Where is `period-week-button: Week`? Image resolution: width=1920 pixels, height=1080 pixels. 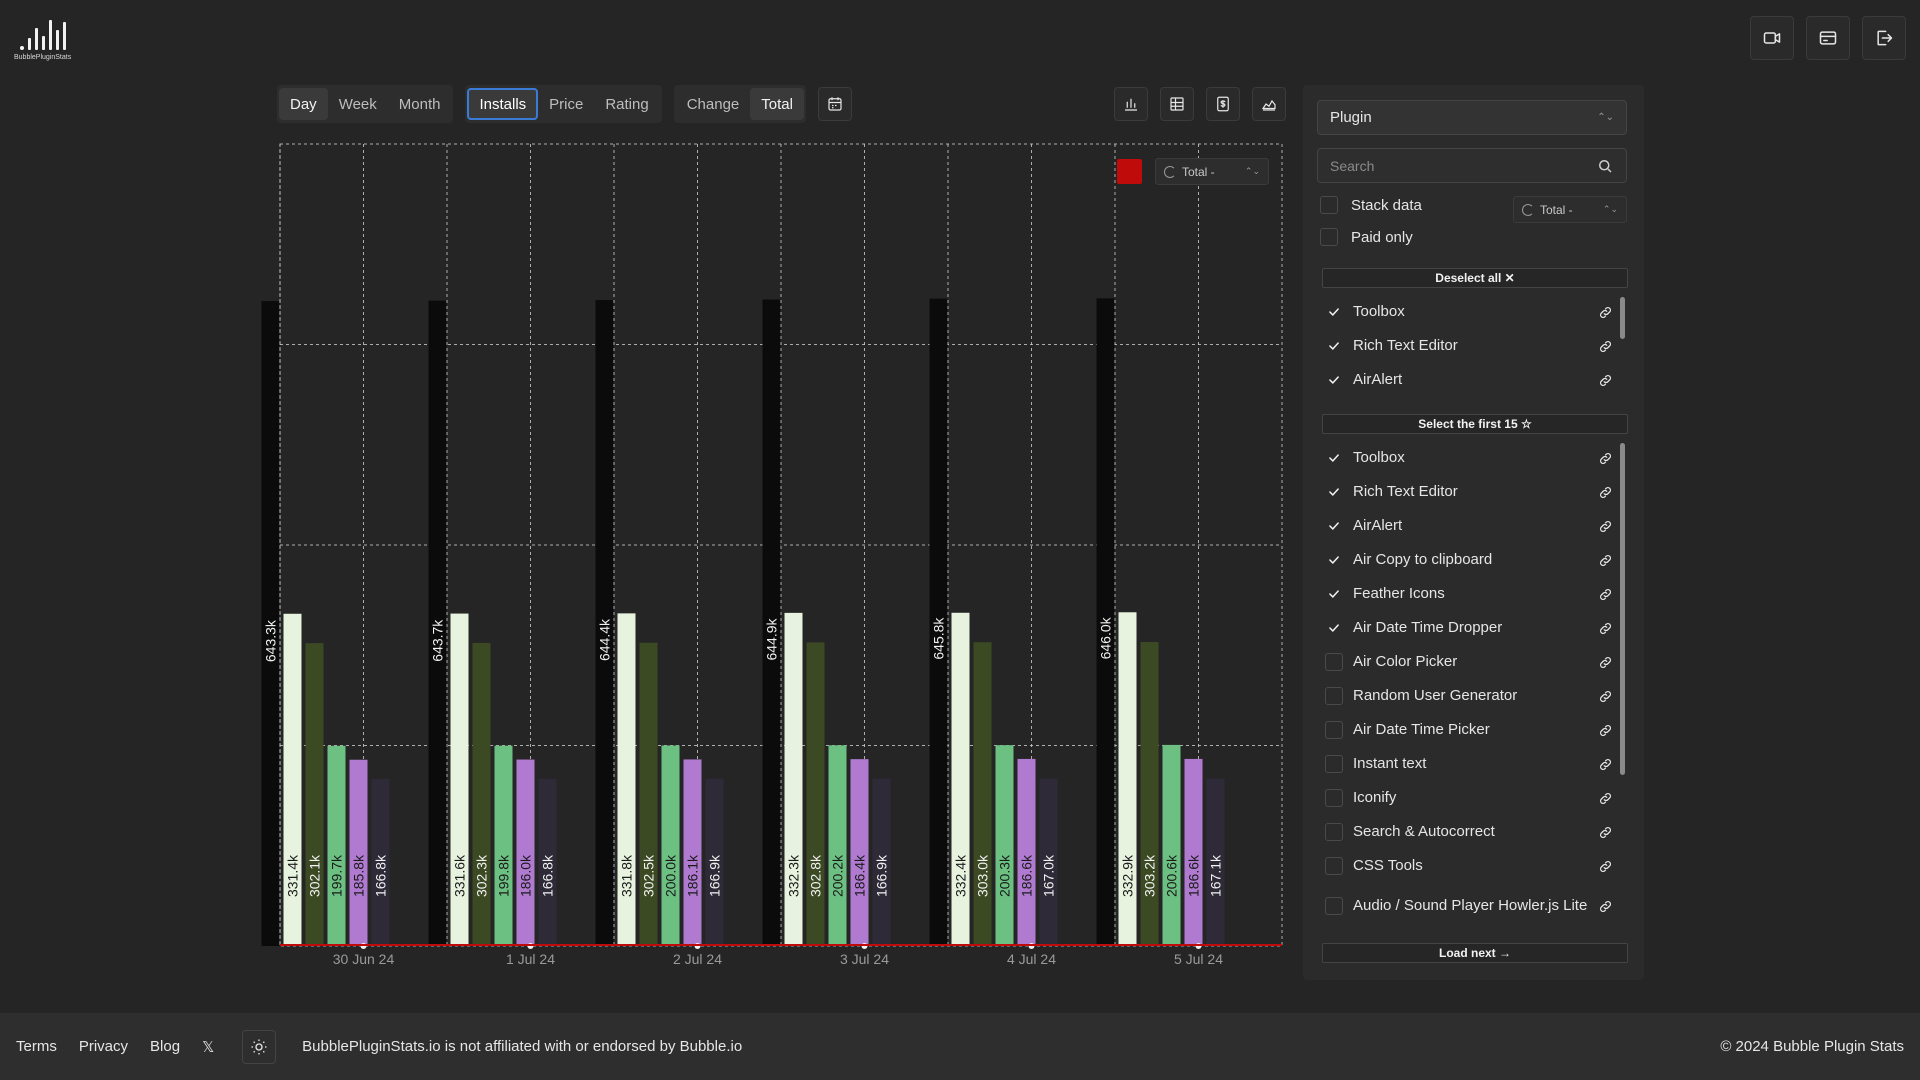 period-week-button: Week is located at coordinates (358, 104).